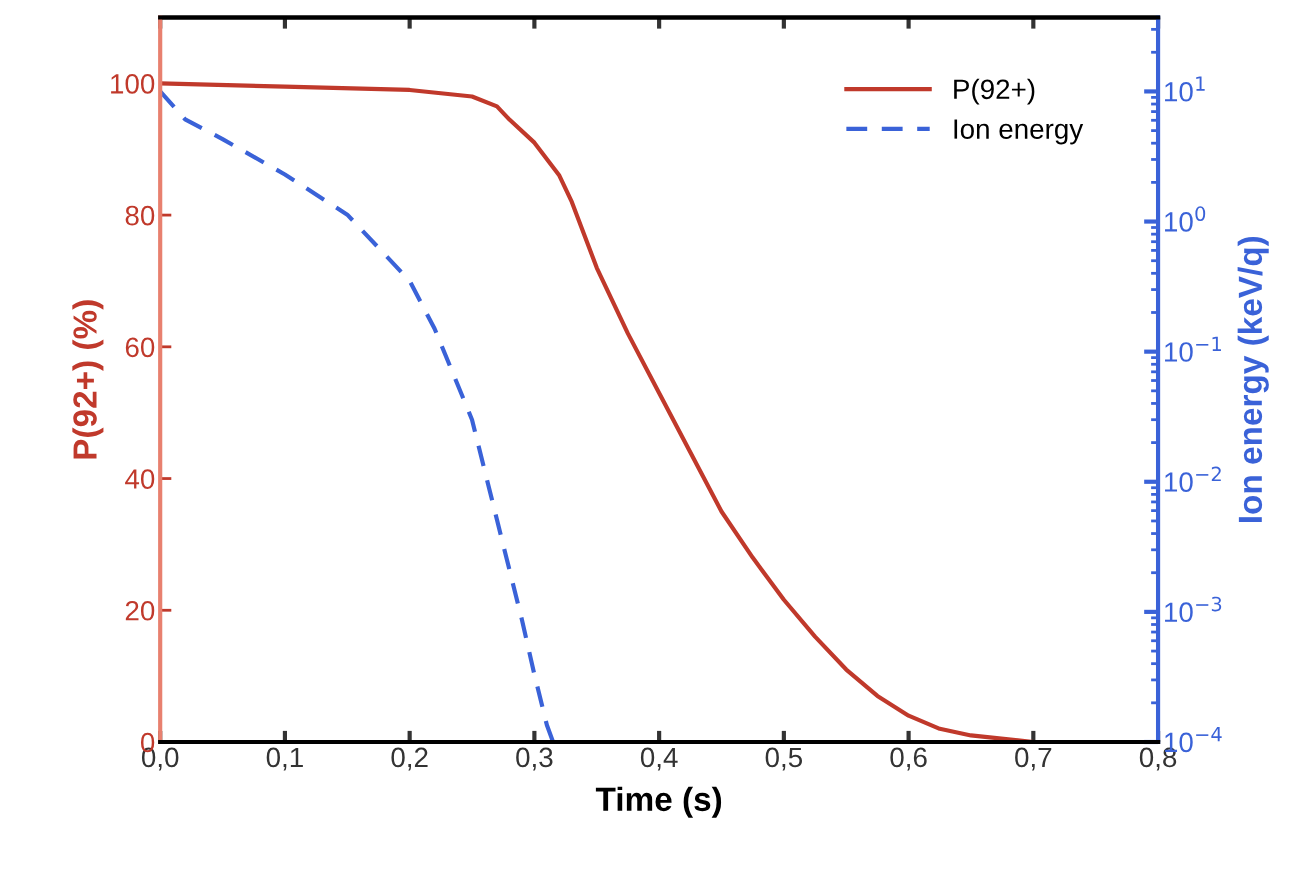 This screenshot has width=1313, height=875. What do you see at coordinates (1019, 132) in the screenshot?
I see `legend-label: Ion energy` at bounding box center [1019, 132].